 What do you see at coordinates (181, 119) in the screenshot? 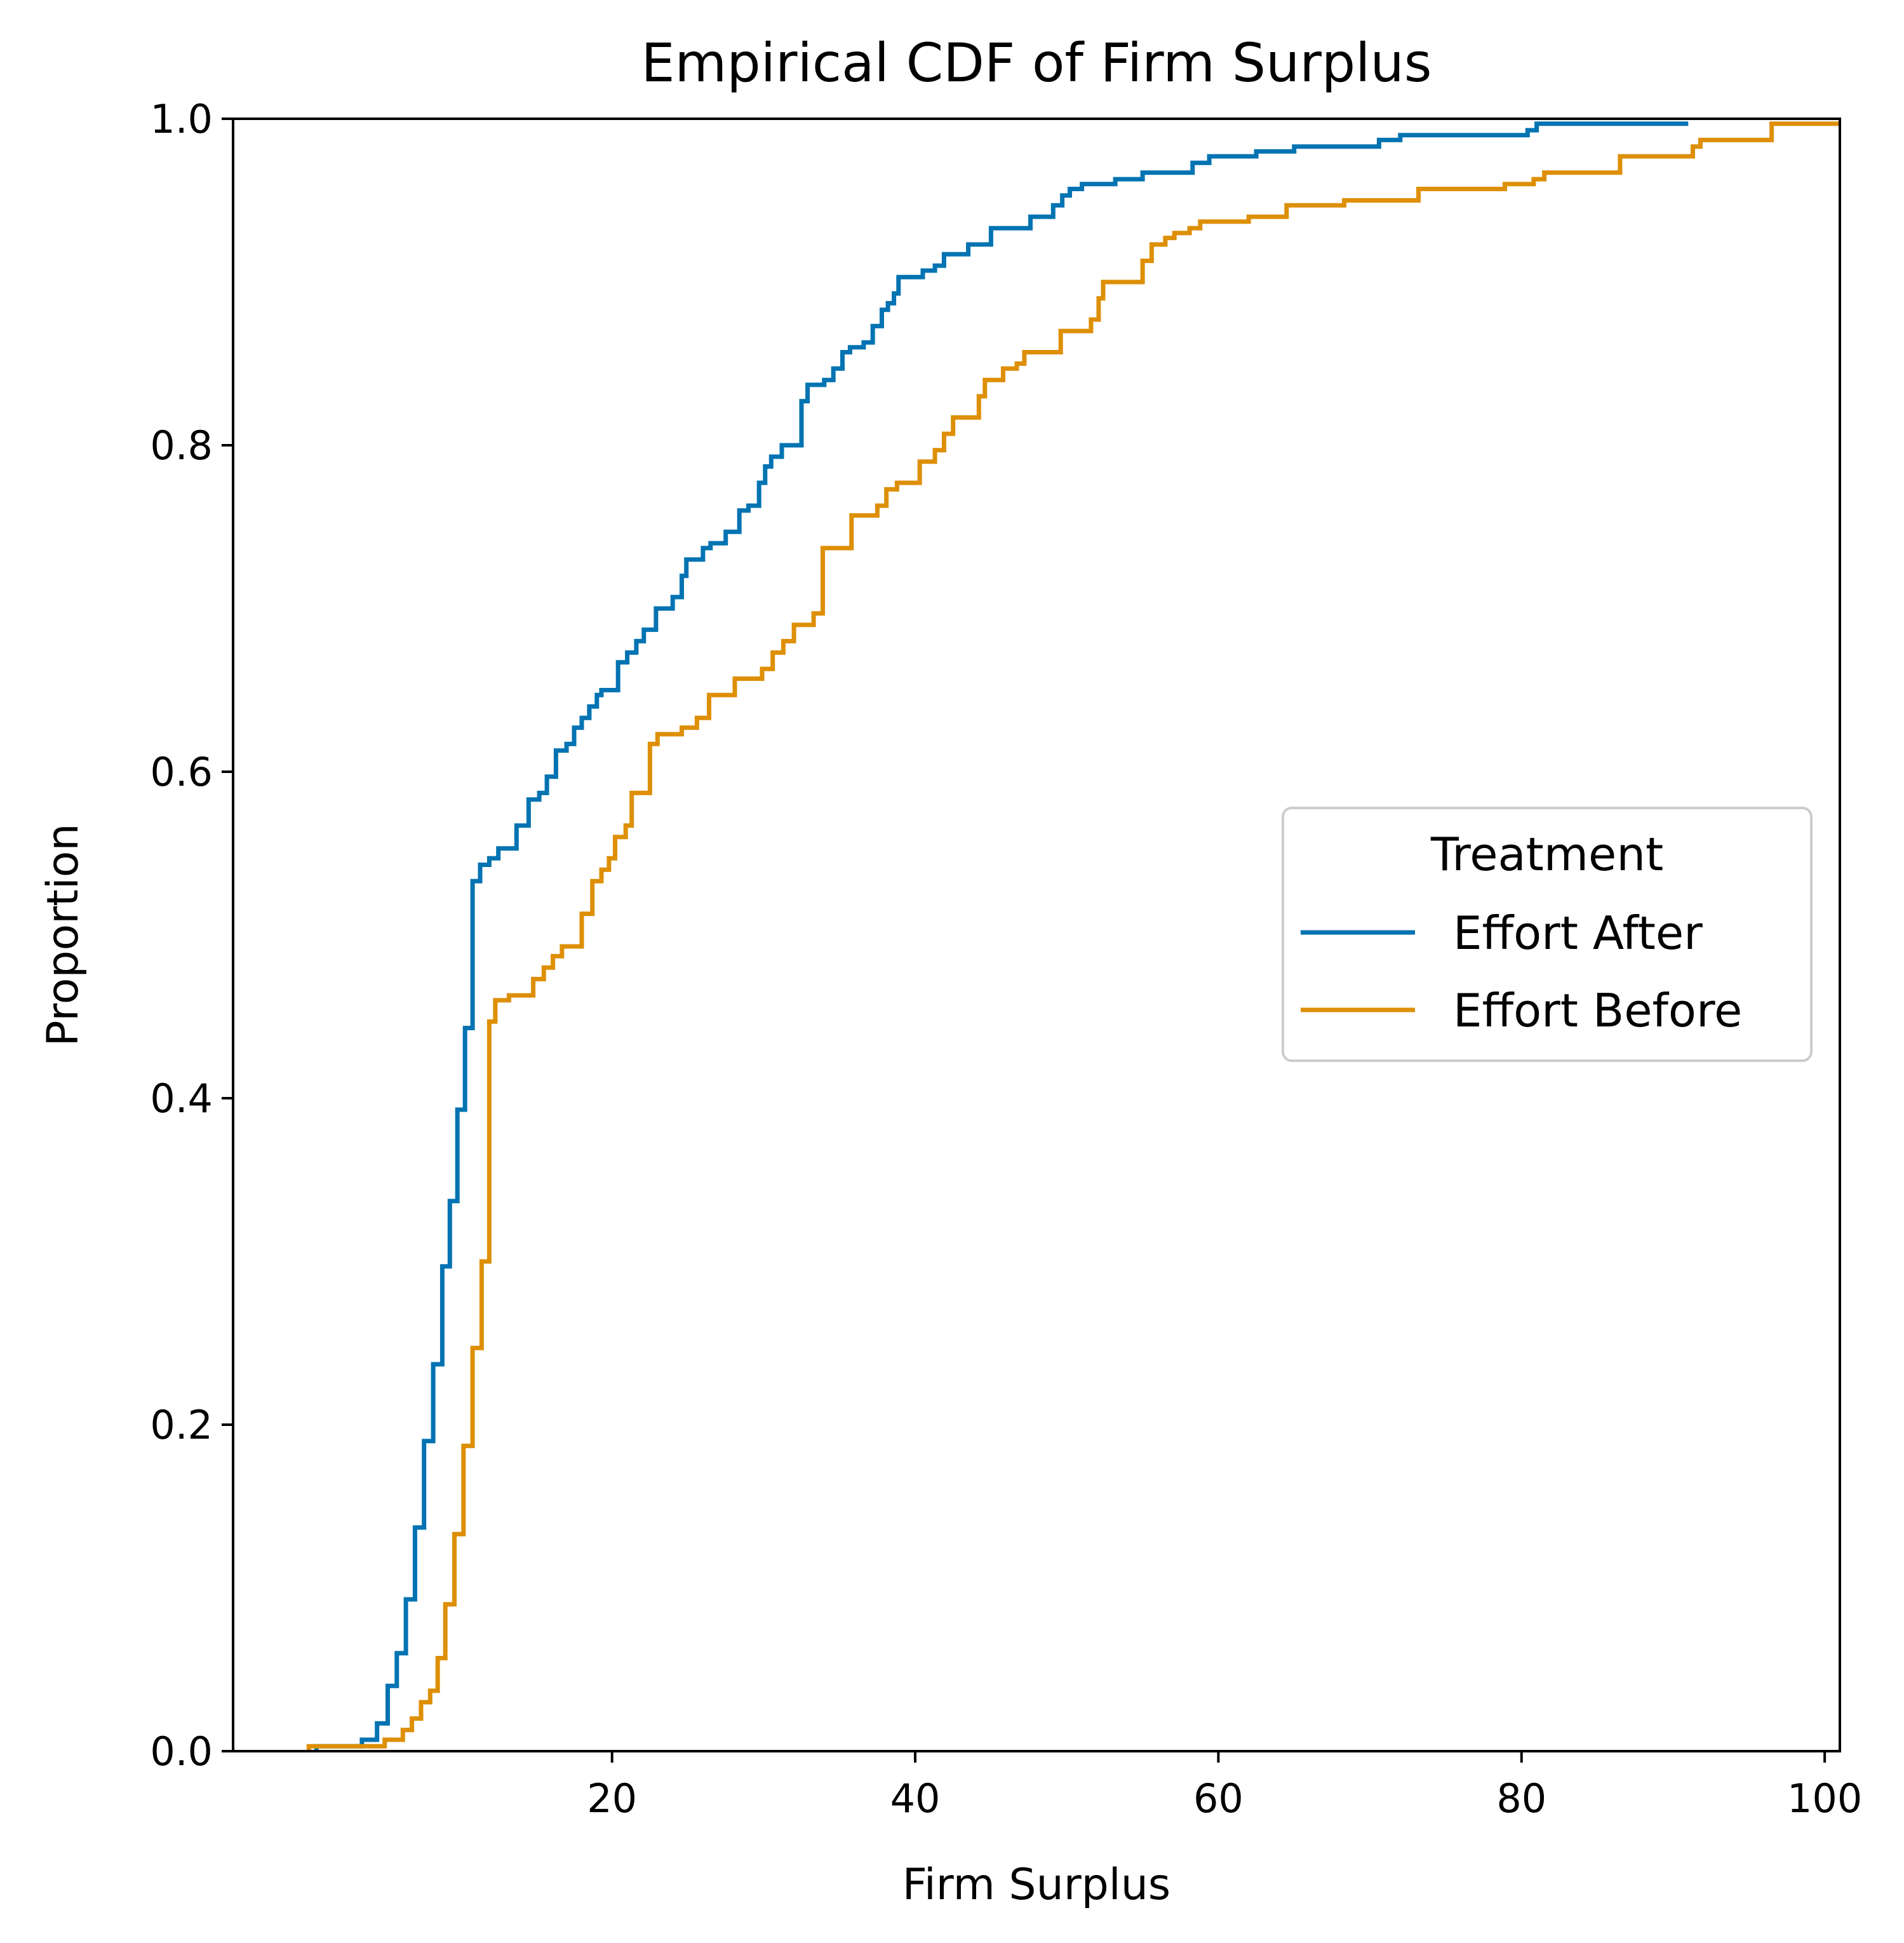
I see `y-tick-label: 1.0` at bounding box center [181, 119].